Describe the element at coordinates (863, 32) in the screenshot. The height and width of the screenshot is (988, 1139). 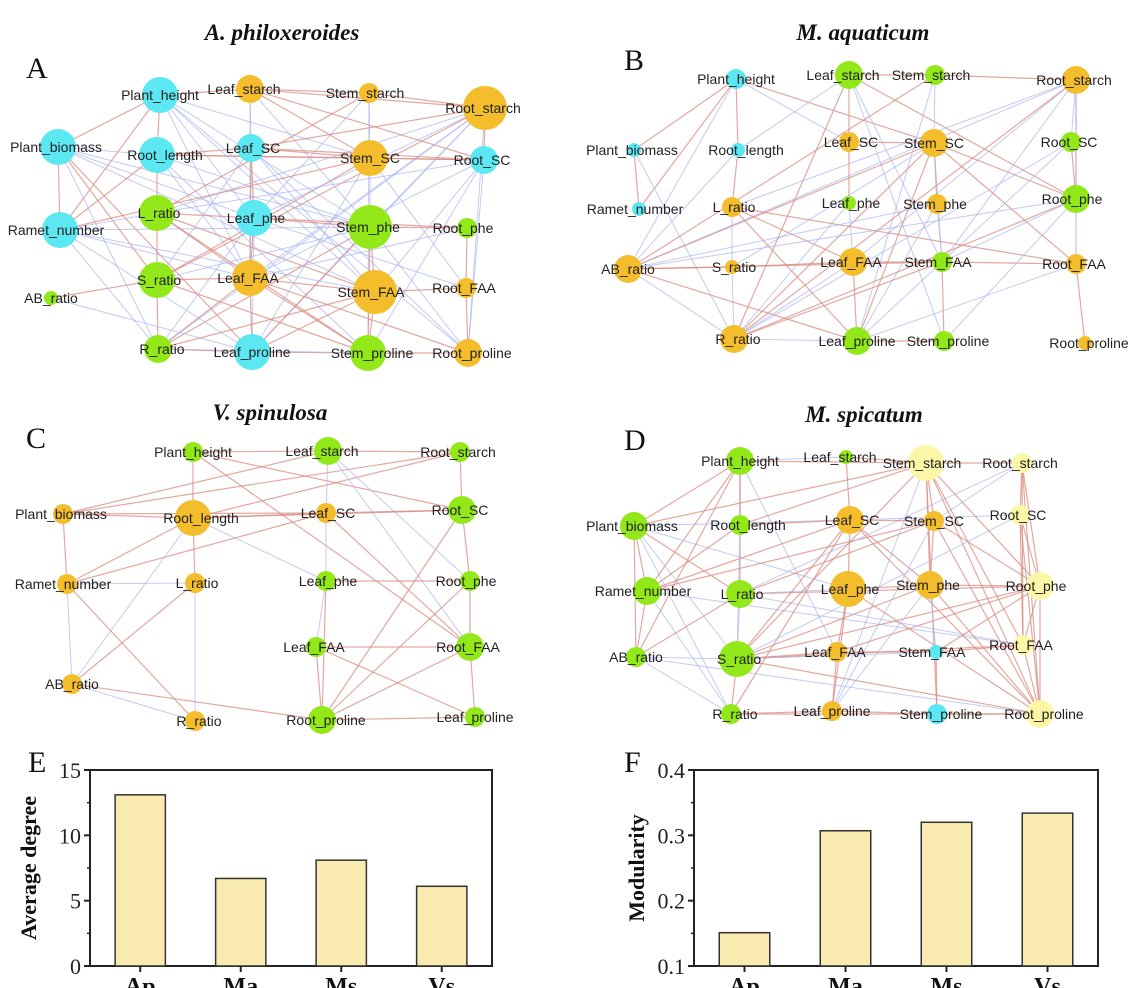
I see `panel-title-b: M. aquaticum` at that location.